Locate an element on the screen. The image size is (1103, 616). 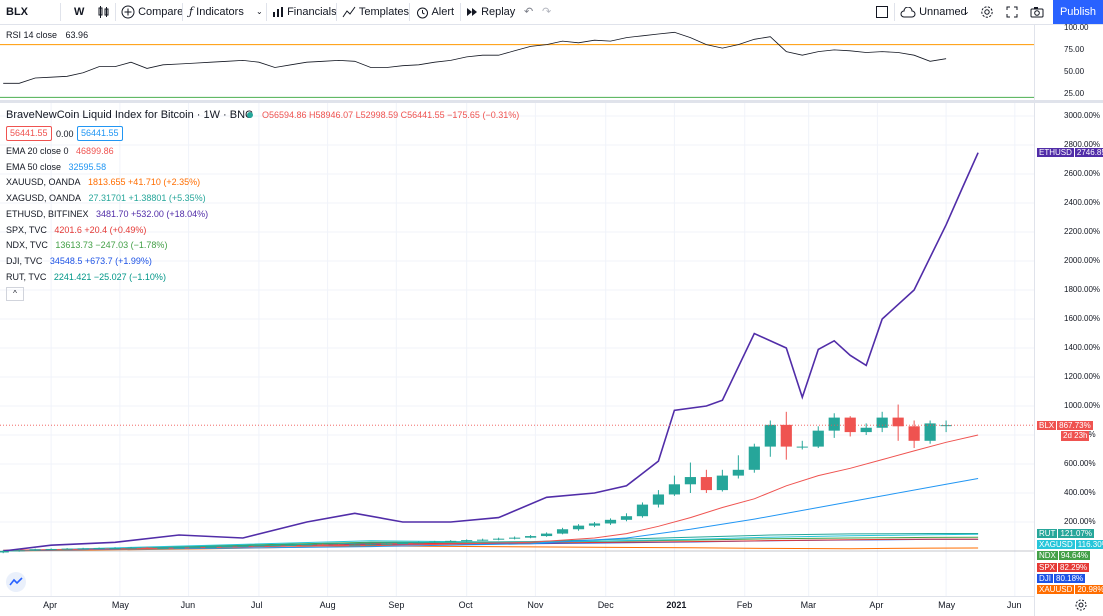
symbol-search: BLX is located at coordinates (17, 12).